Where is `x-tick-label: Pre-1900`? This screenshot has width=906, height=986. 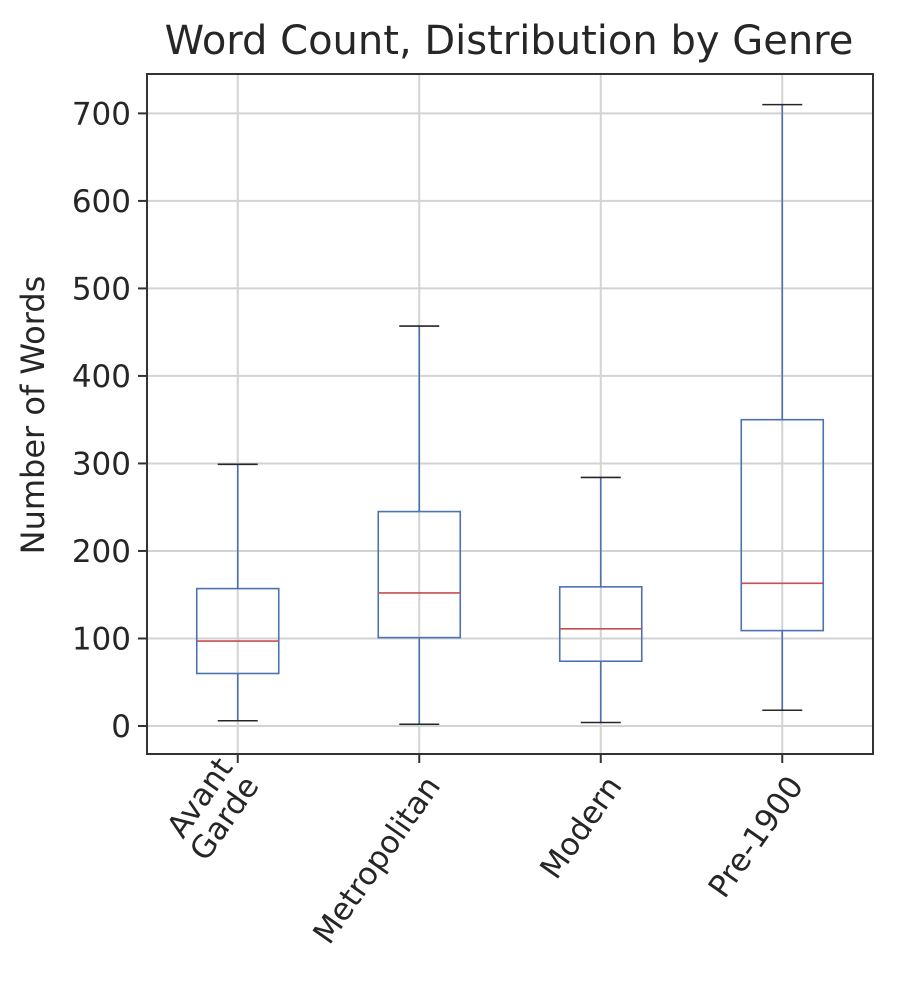
x-tick-label: Pre-1900 is located at coordinates (756, 837).